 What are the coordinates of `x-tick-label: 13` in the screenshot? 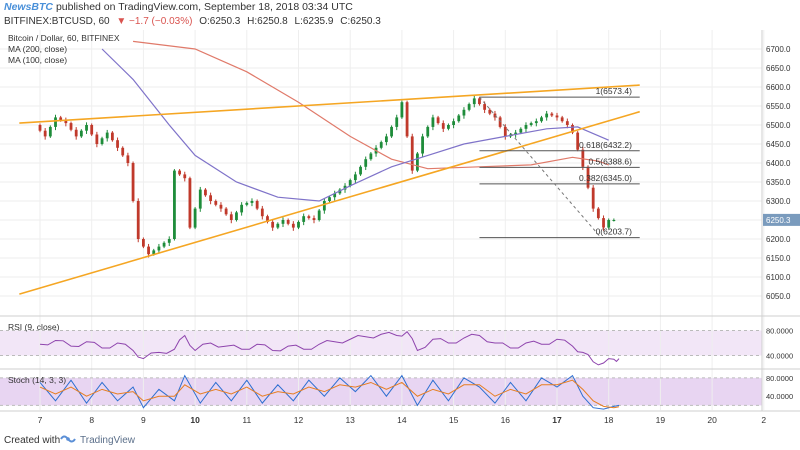 It's located at (350, 420).